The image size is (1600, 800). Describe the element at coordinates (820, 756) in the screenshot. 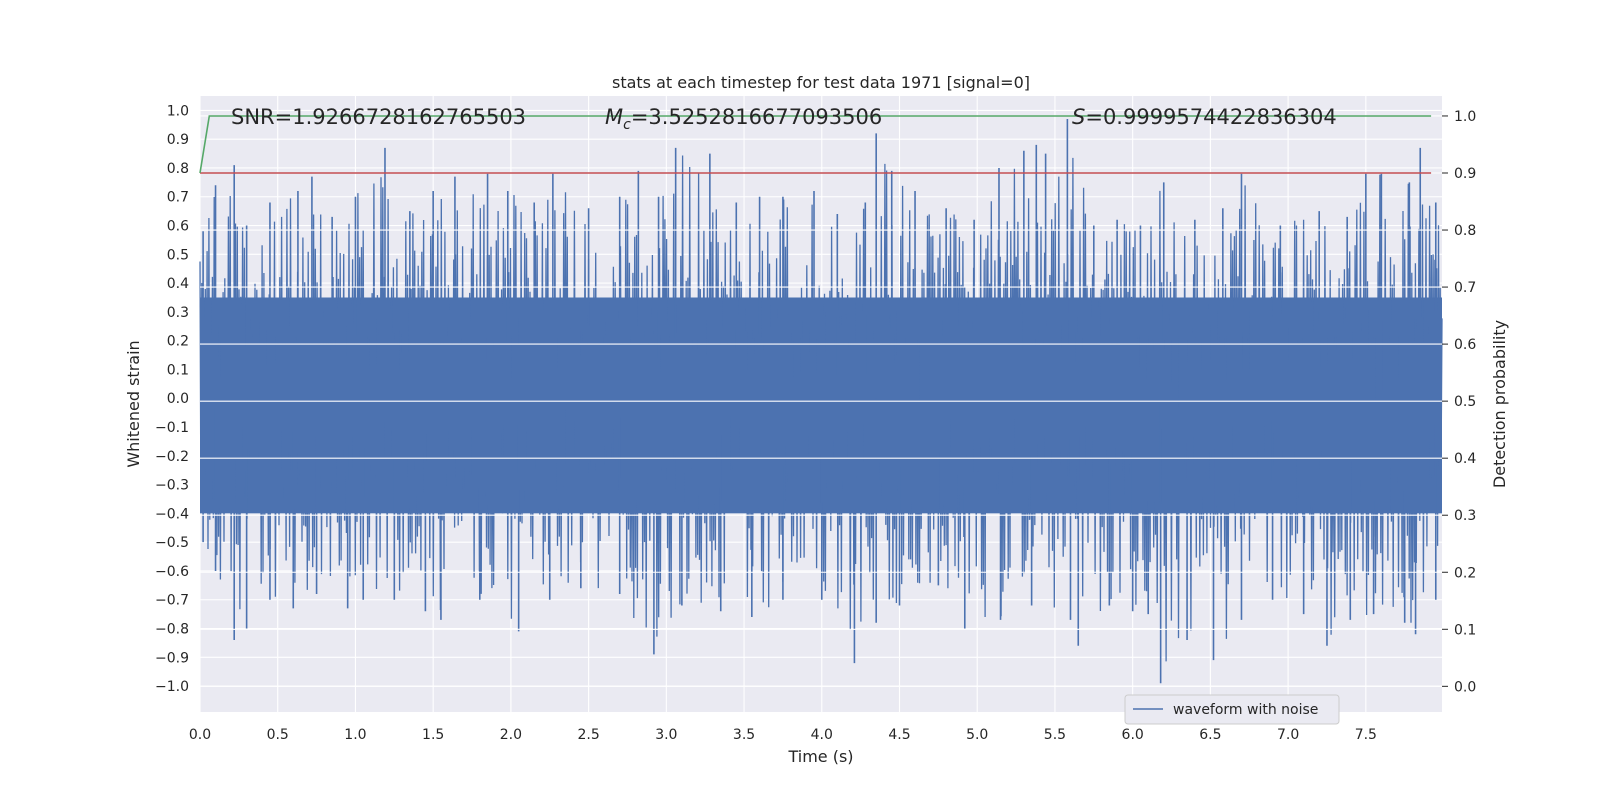

I see `x-axis-label: Time (s)` at that location.